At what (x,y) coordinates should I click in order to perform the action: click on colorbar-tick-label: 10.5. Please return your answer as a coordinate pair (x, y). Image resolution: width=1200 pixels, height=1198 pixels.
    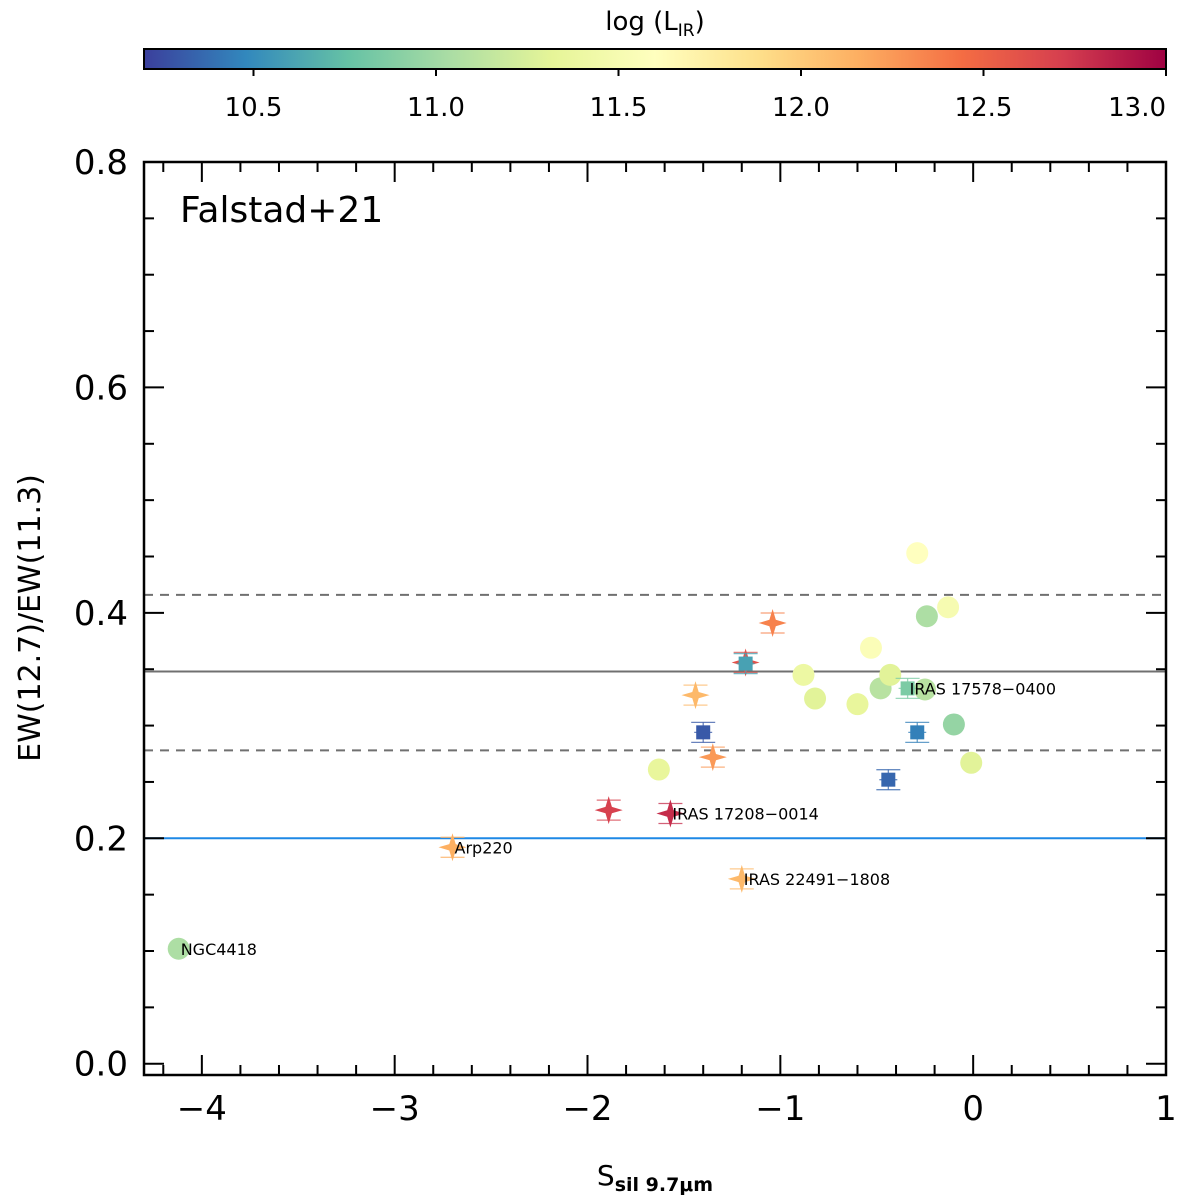
    Looking at the image, I should click on (254, 108).